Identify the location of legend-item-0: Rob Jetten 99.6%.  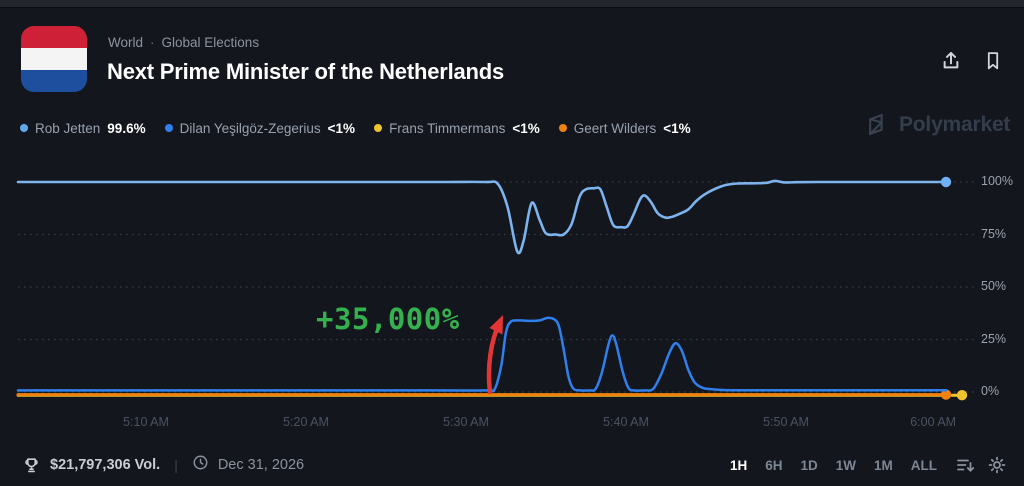
(83, 128).